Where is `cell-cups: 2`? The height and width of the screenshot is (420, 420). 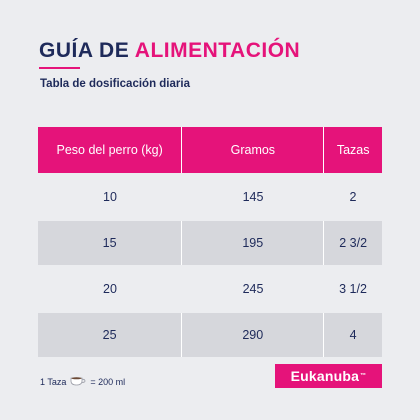
cell-cups: 2 is located at coordinates (353, 197).